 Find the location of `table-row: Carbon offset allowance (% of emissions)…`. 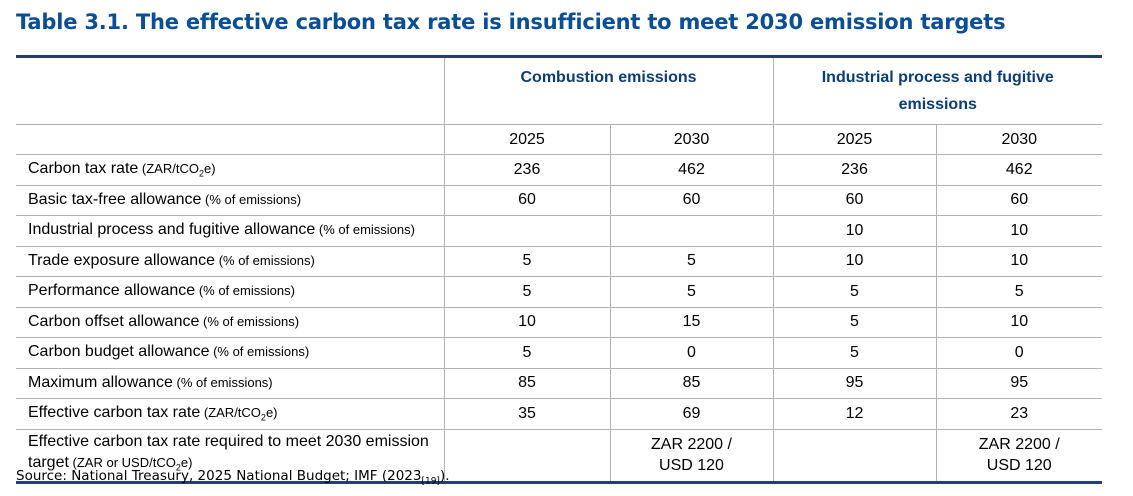

table-row: Carbon offset allowance (% of emissions)… is located at coordinates (559, 322).